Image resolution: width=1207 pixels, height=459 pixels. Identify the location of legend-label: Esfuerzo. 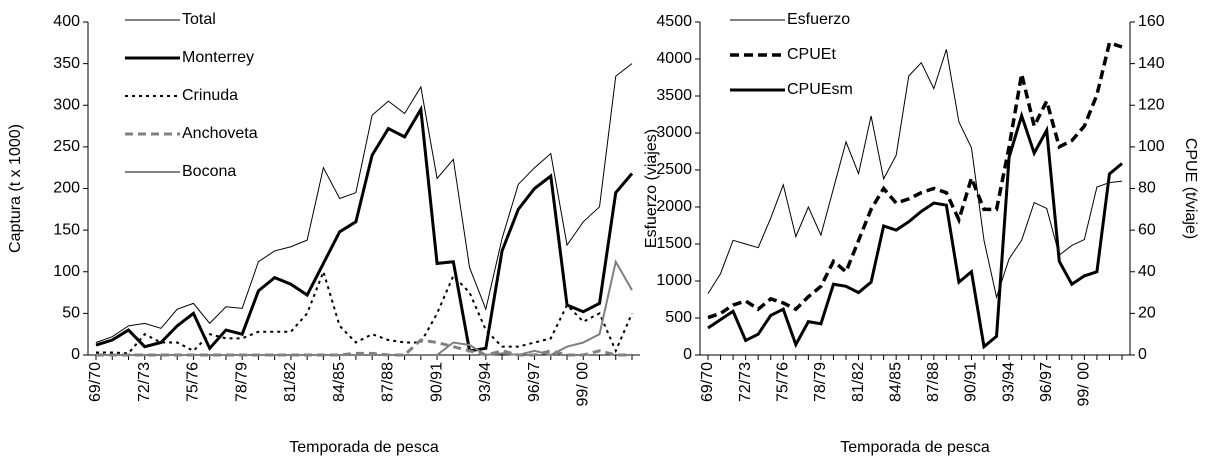
(818, 19).